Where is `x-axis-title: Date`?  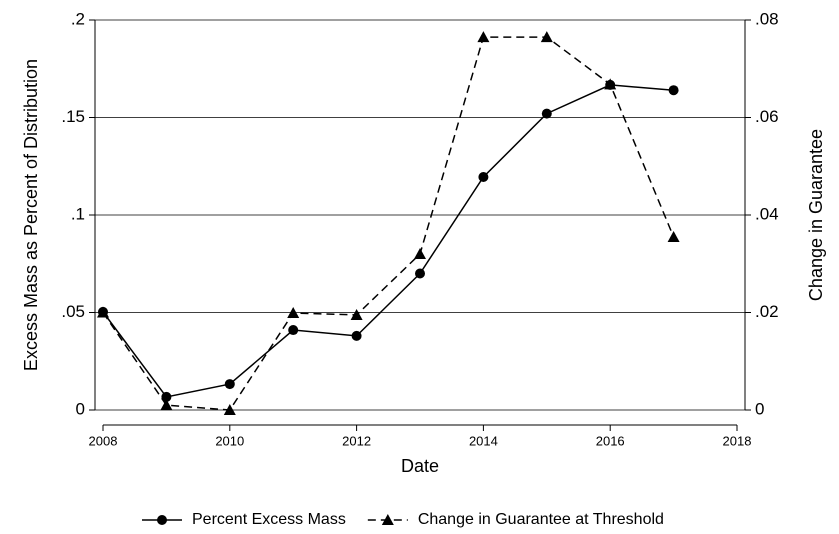
x-axis-title: Date is located at coordinates (420, 466).